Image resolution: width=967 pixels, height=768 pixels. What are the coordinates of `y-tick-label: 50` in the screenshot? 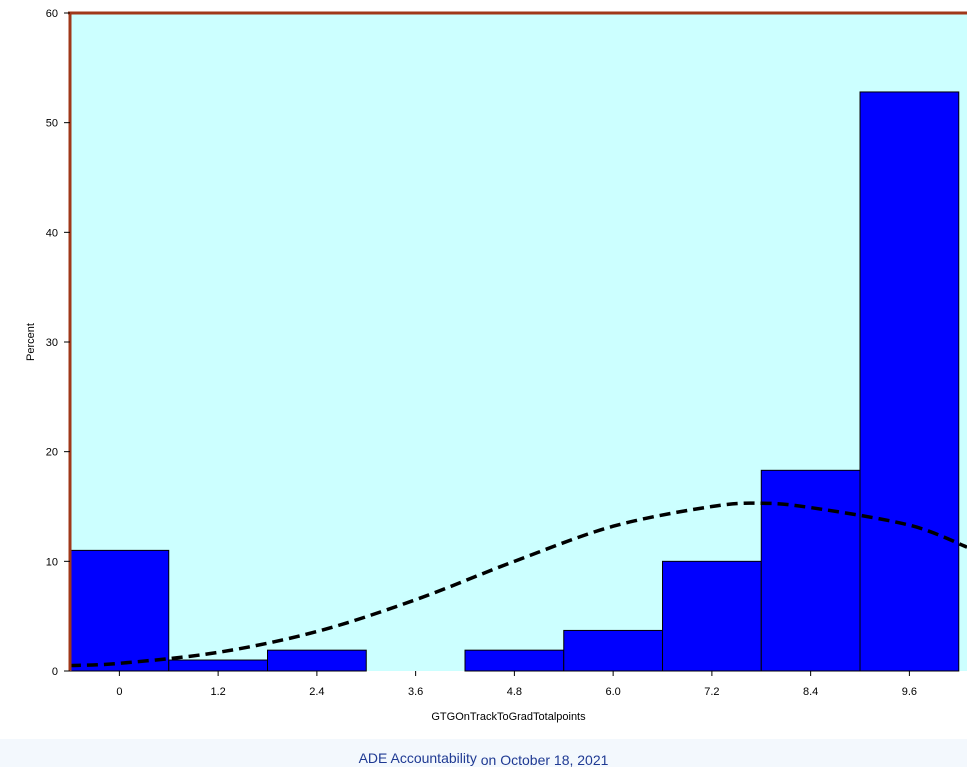 It's located at (52, 124).